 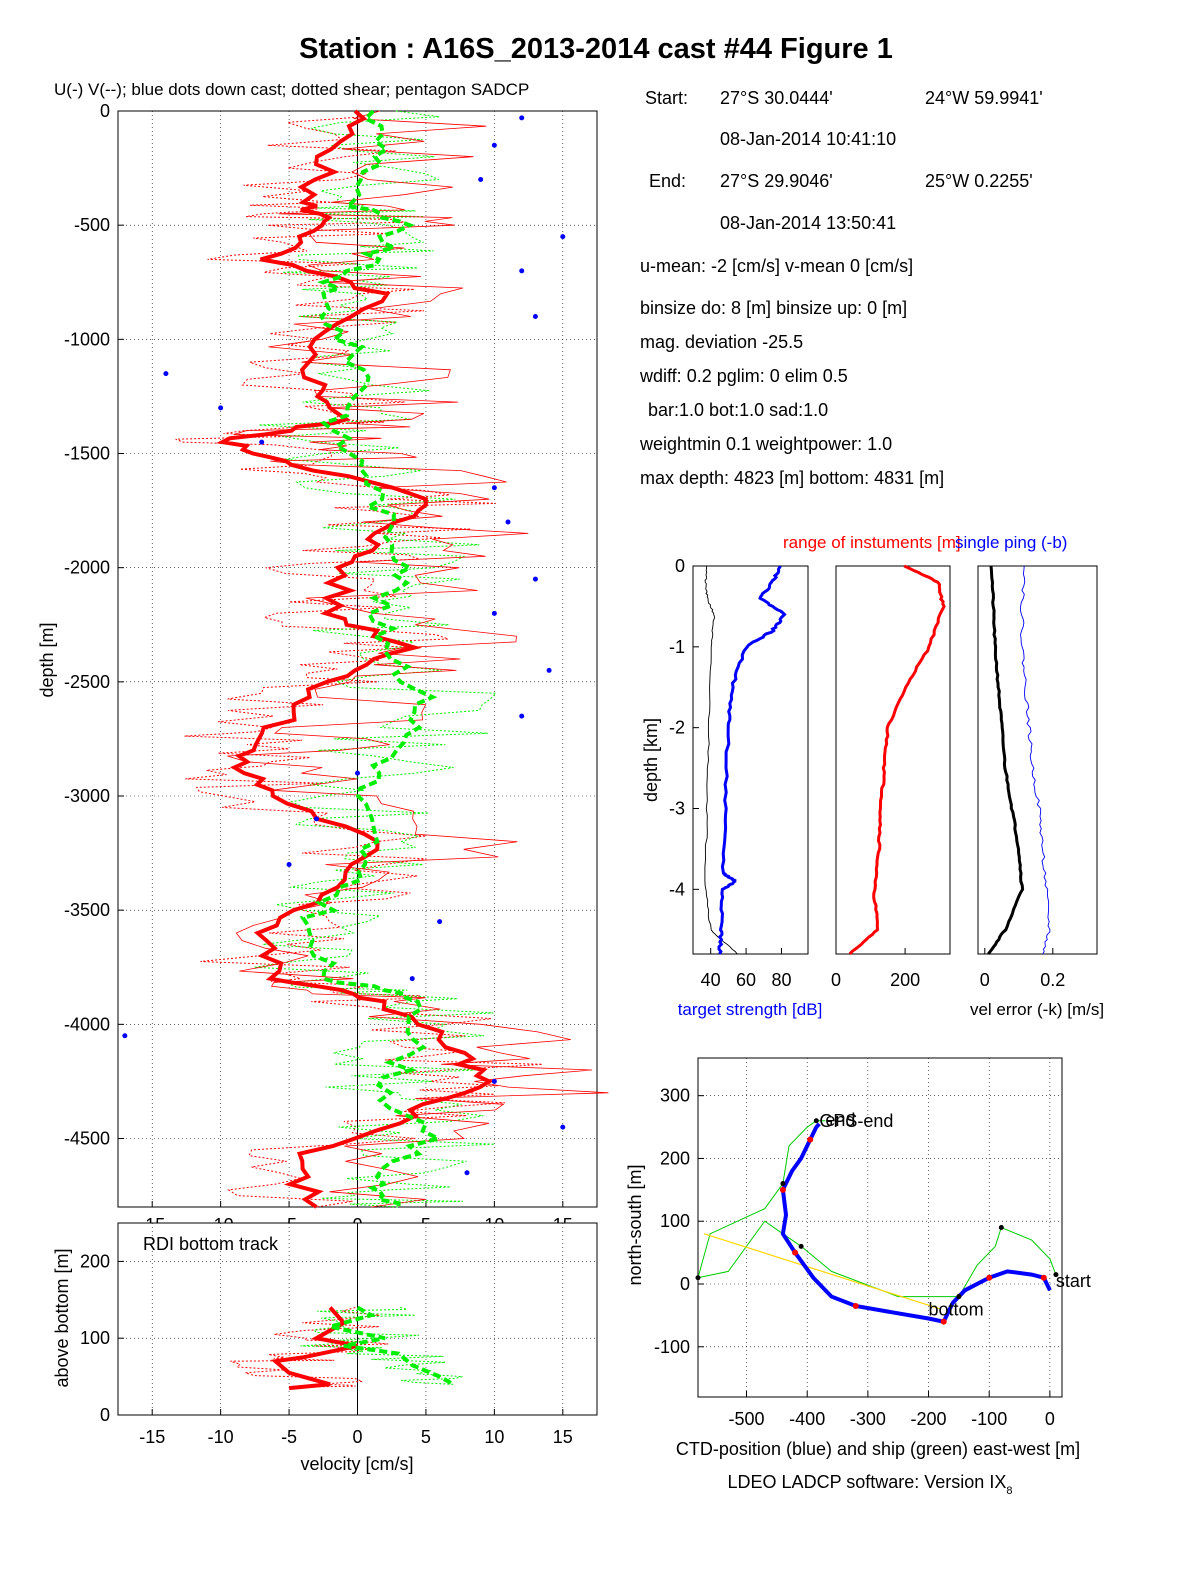 I want to click on footer-software-sub: 8, so click(x=1009, y=1491).